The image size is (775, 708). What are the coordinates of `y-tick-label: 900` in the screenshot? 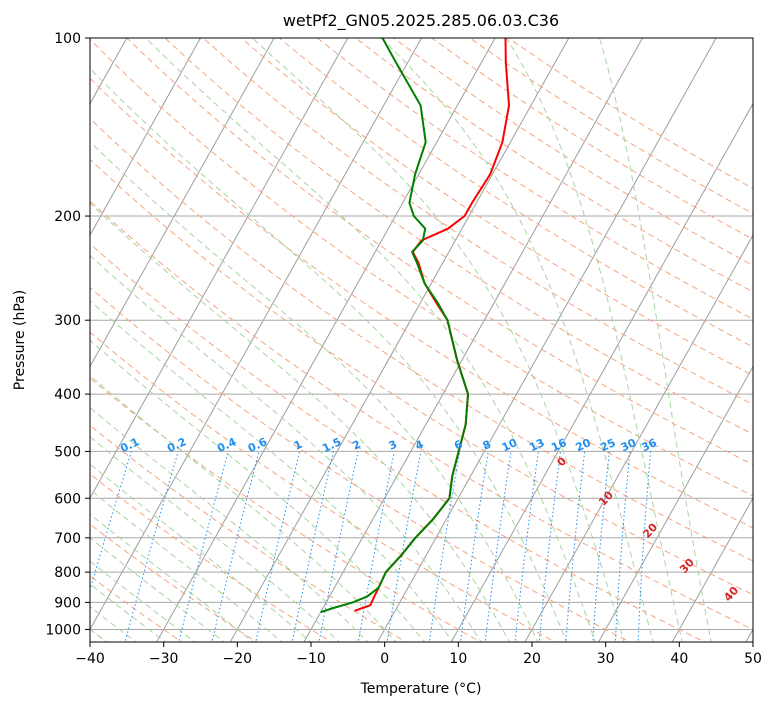 It's located at (67, 603).